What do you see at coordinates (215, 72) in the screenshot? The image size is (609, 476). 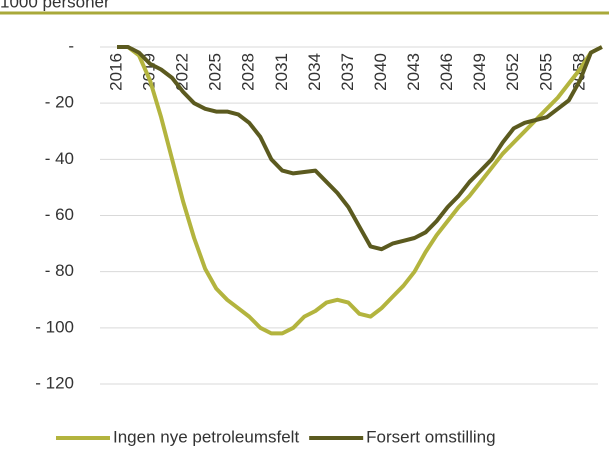 I see `x-tick-label: 2025` at bounding box center [215, 72].